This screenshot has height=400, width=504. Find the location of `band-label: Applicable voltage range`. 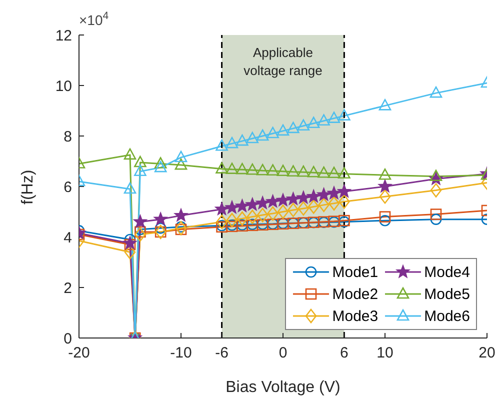

band-label: Applicable voltage range is located at coordinates (283, 61).